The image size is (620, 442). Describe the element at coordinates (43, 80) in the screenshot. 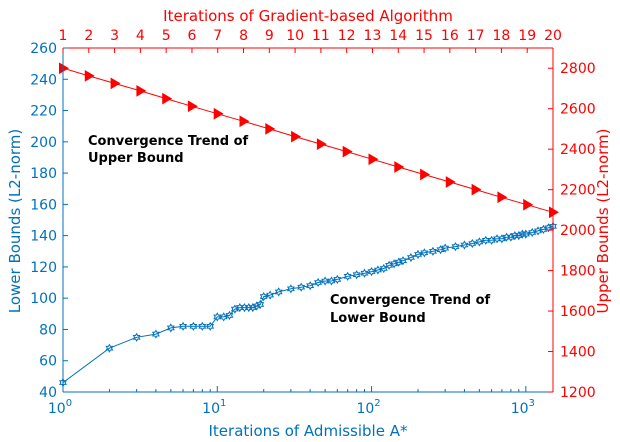

I see `left-y-tick-label: 240` at that location.